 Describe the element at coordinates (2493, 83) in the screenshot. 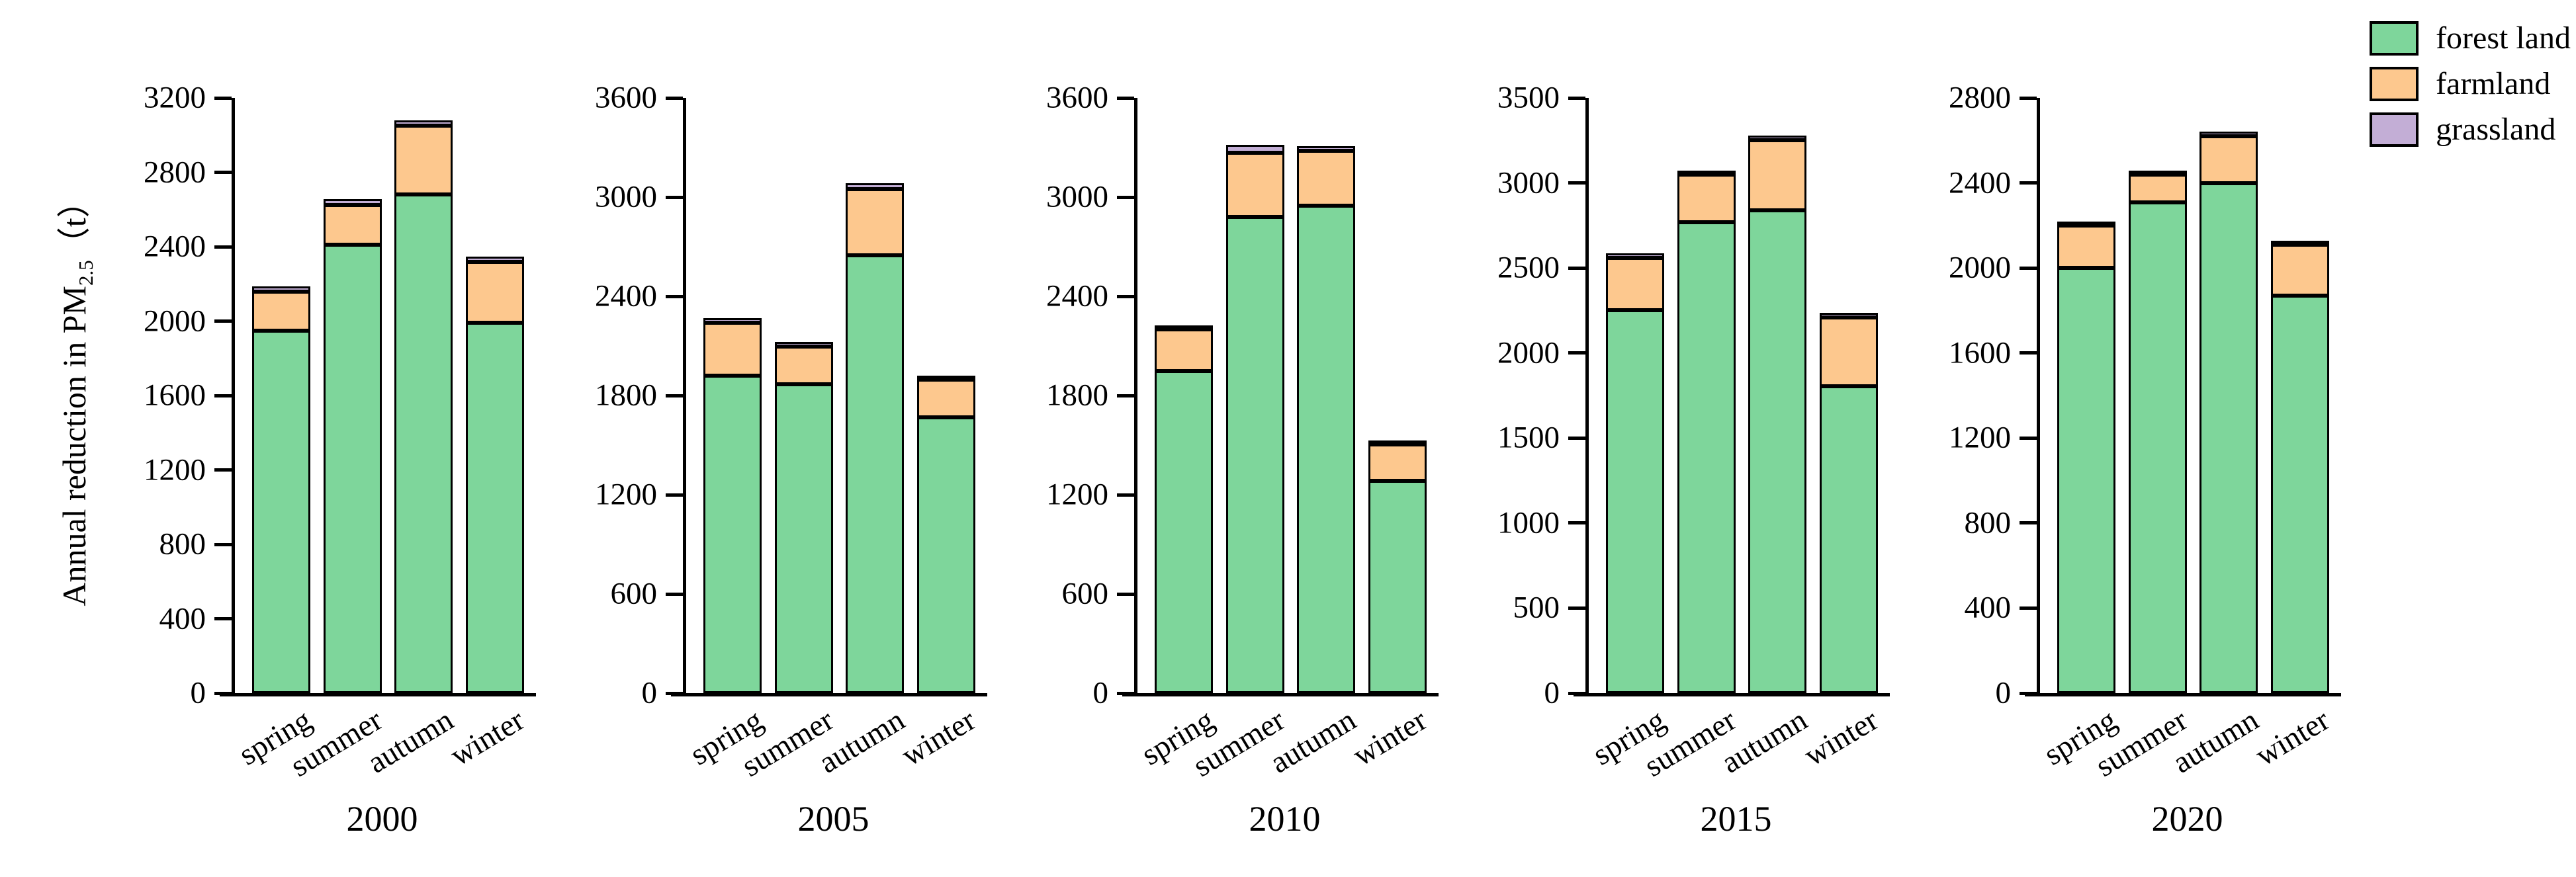

I see `legend-label: farmland` at that location.